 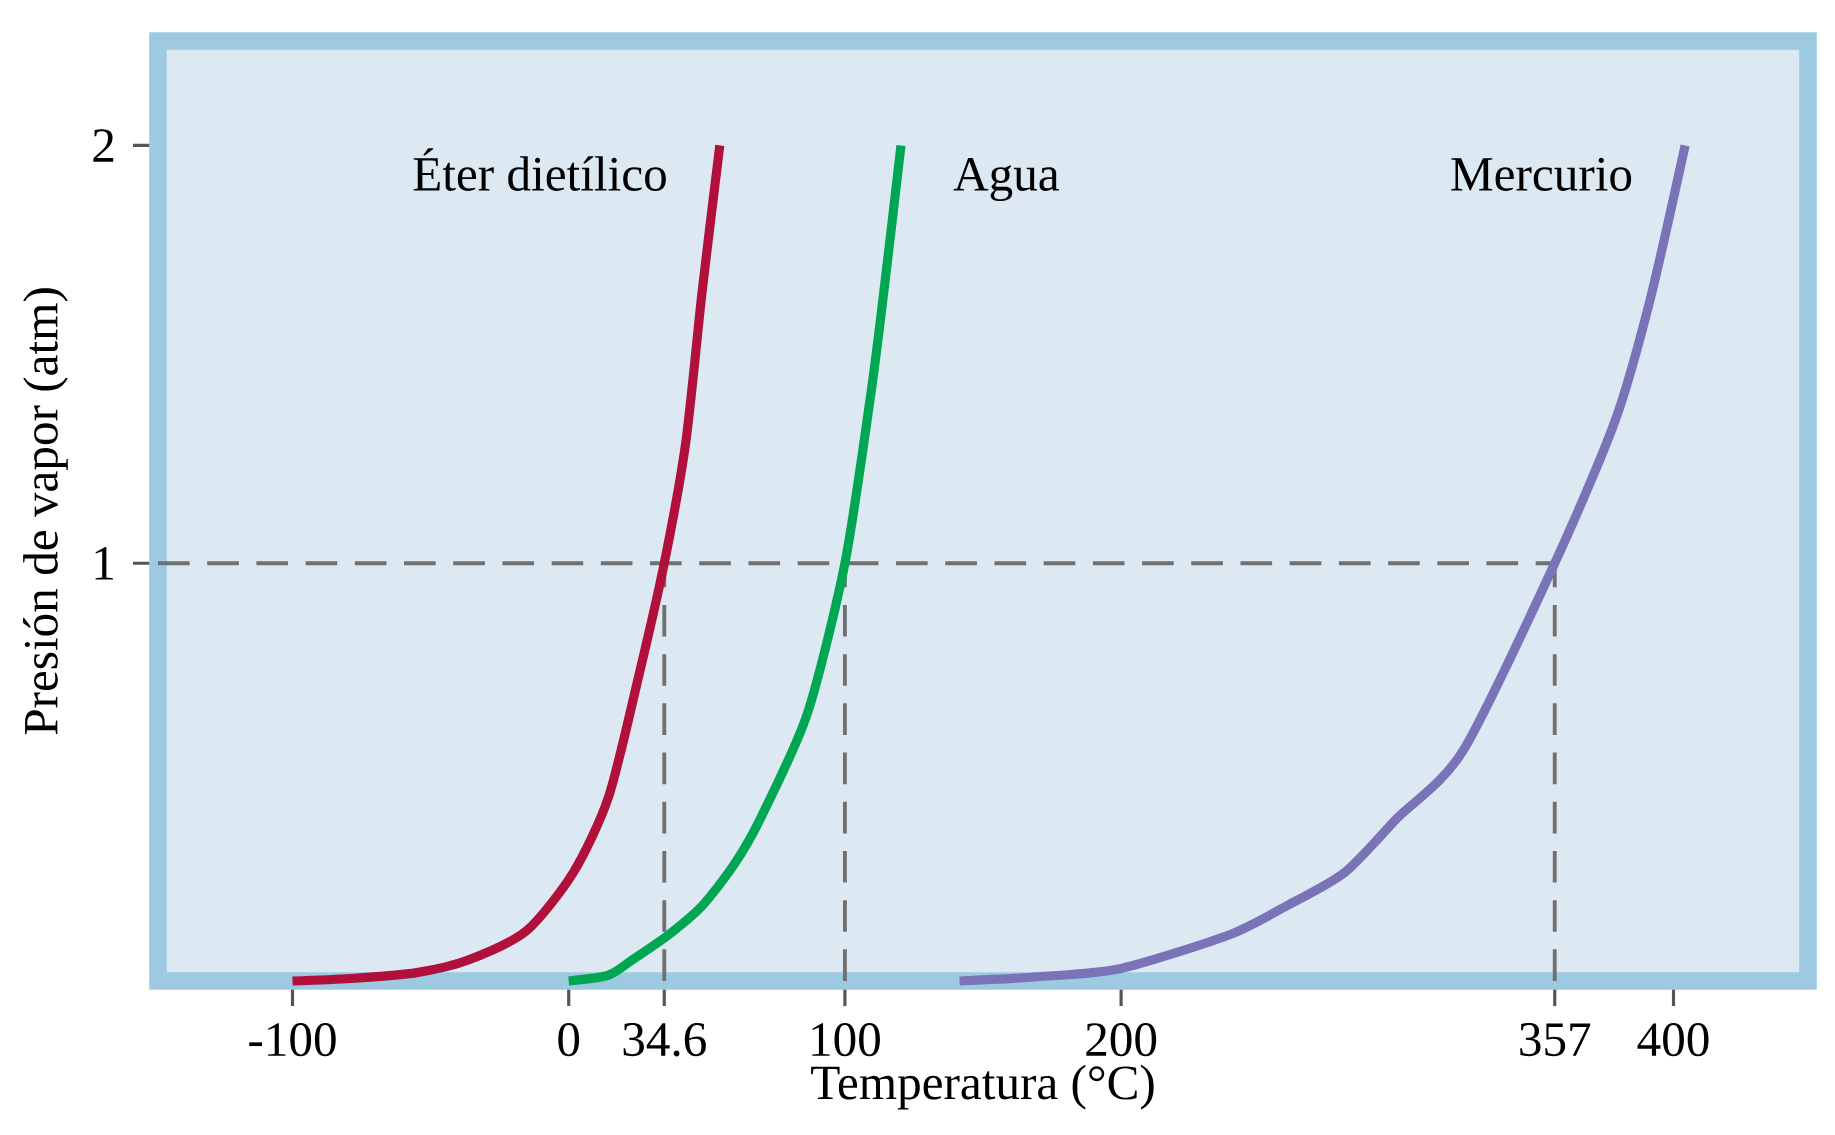 What do you see at coordinates (982, 1087) in the screenshot?
I see `x-axis-title: Temperatura (°C)` at bounding box center [982, 1087].